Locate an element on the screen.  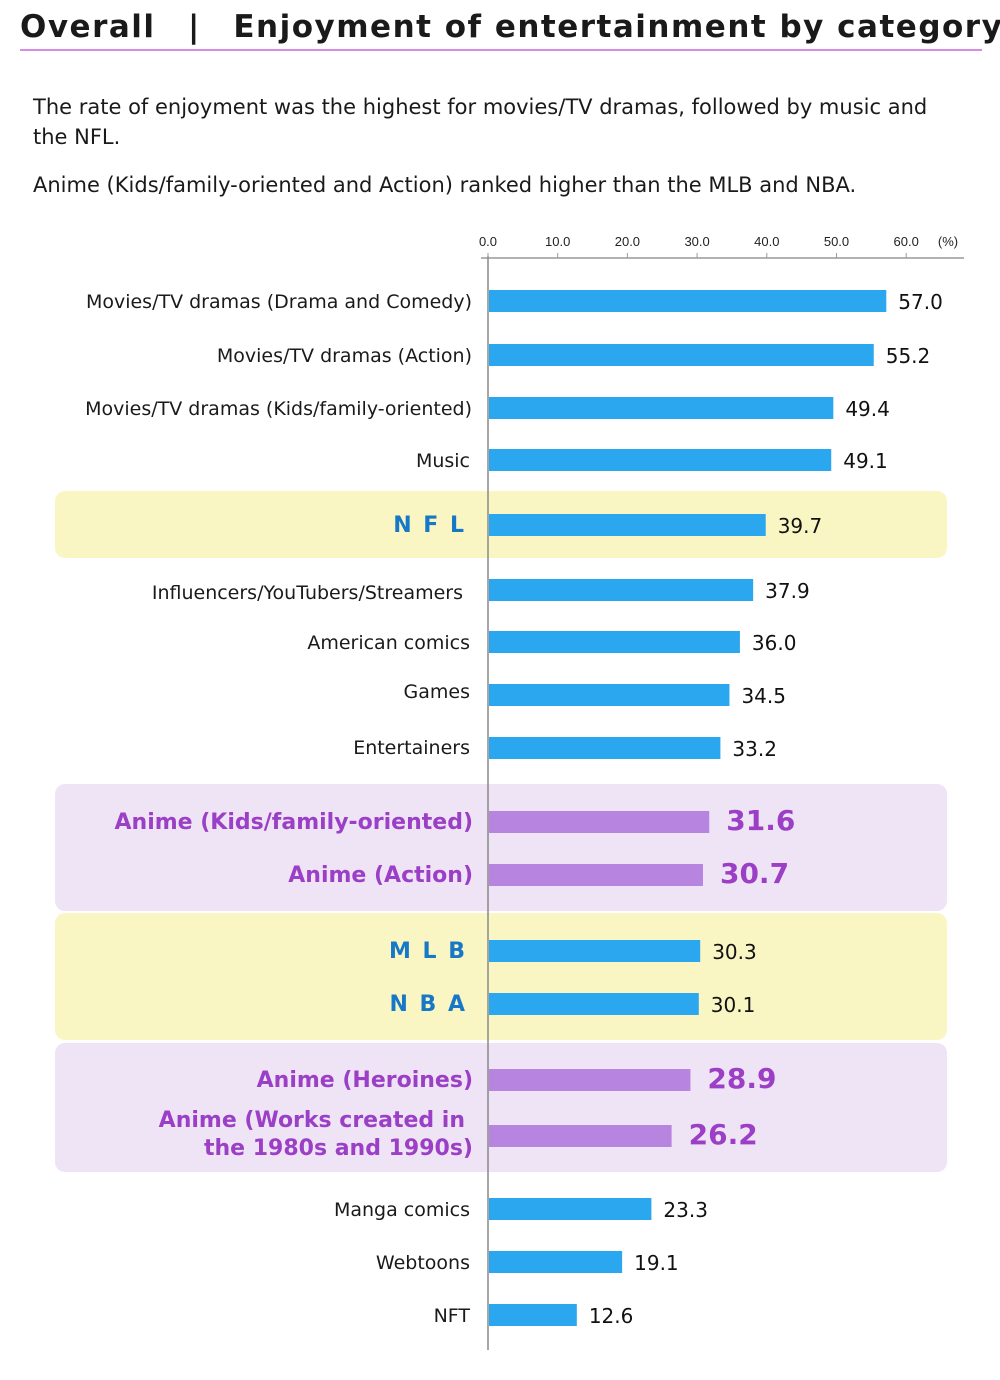
data-label: 36.0 is located at coordinates (774, 643).